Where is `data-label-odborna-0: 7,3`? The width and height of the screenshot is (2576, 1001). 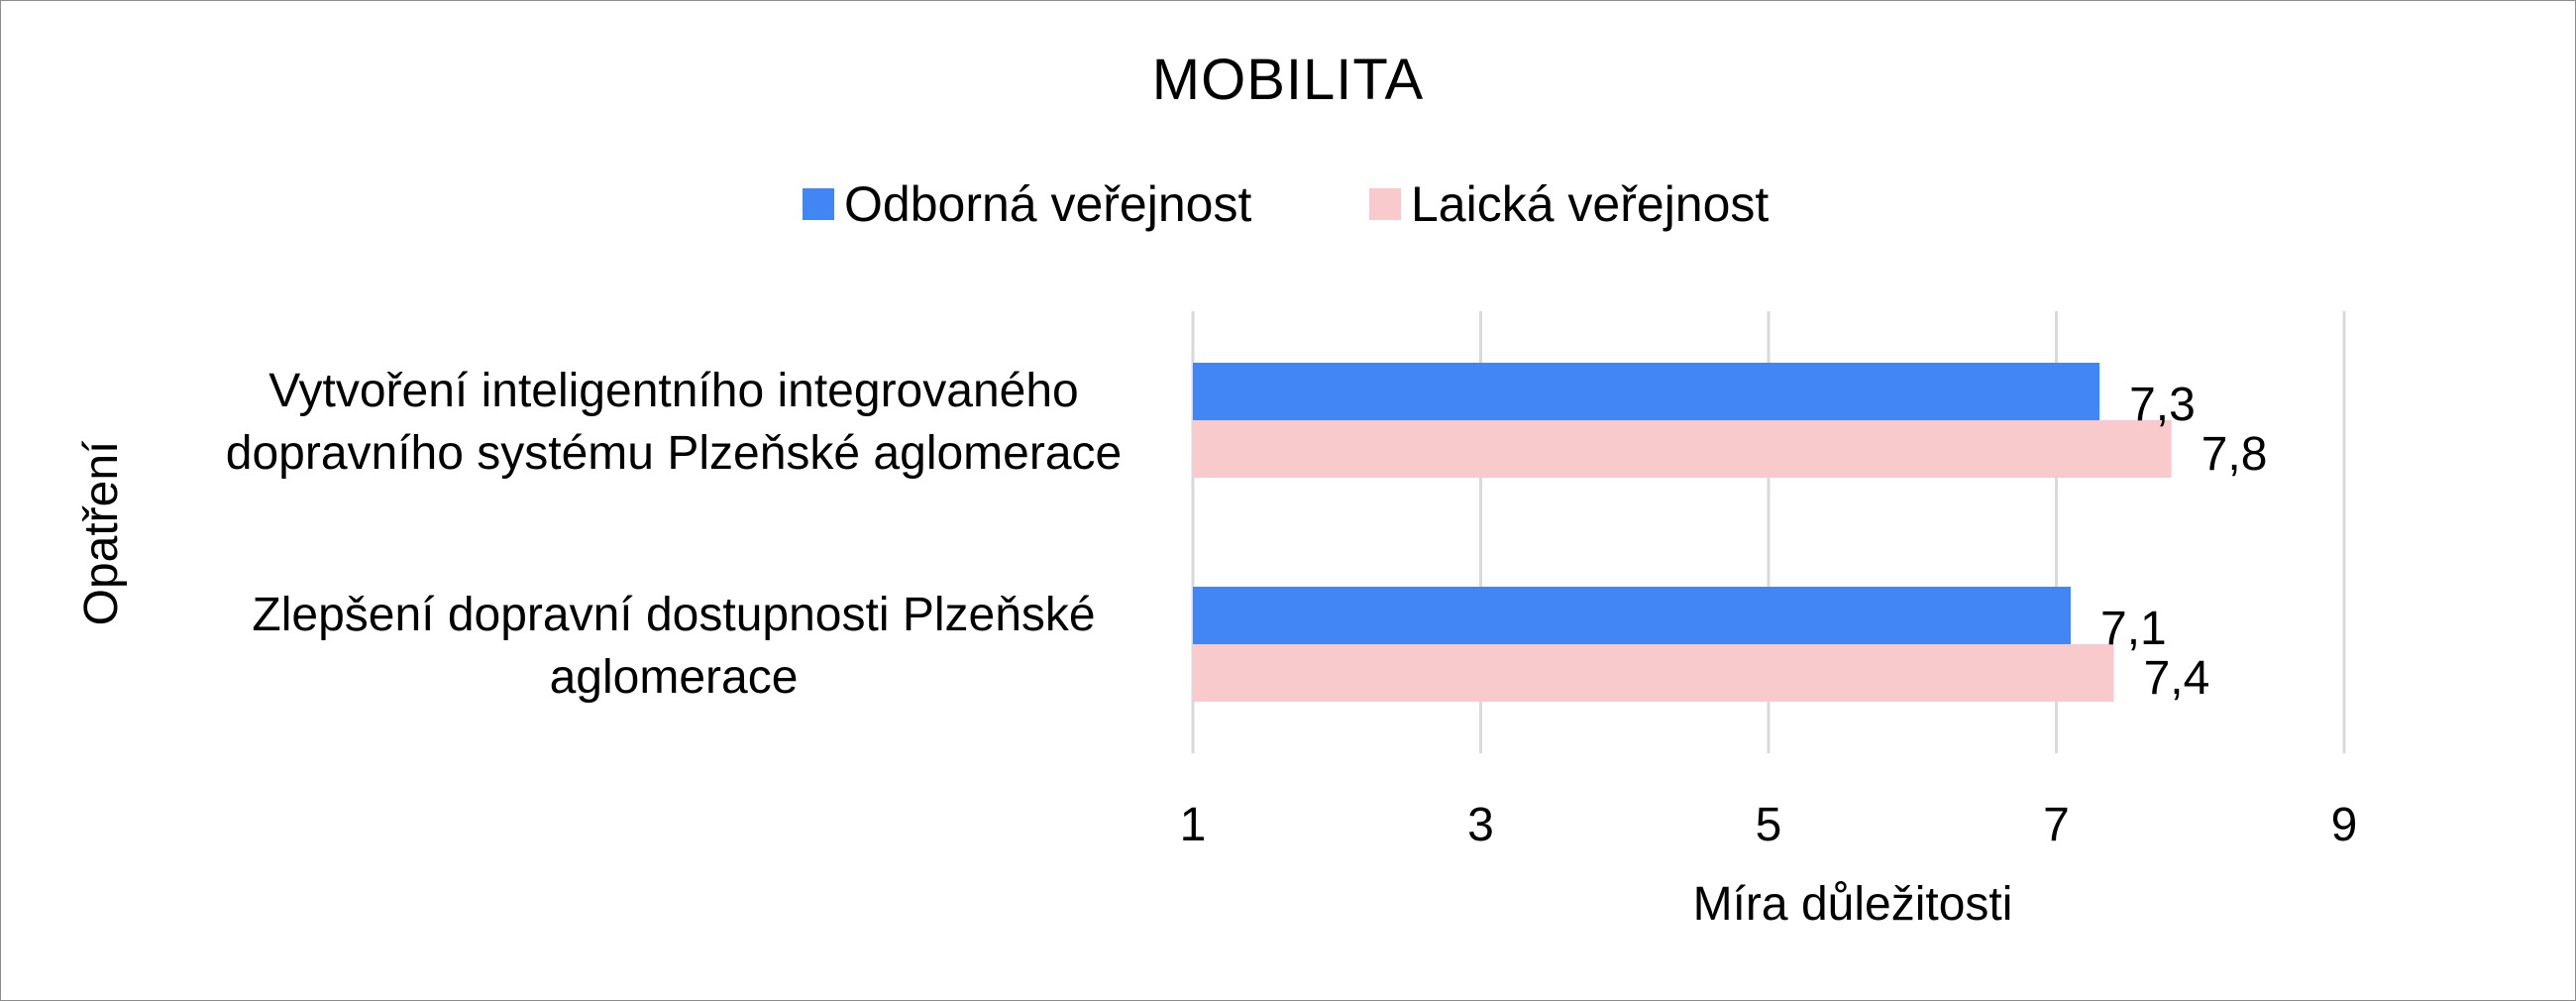
data-label-odborna-0: 7,3 is located at coordinates (2162, 405).